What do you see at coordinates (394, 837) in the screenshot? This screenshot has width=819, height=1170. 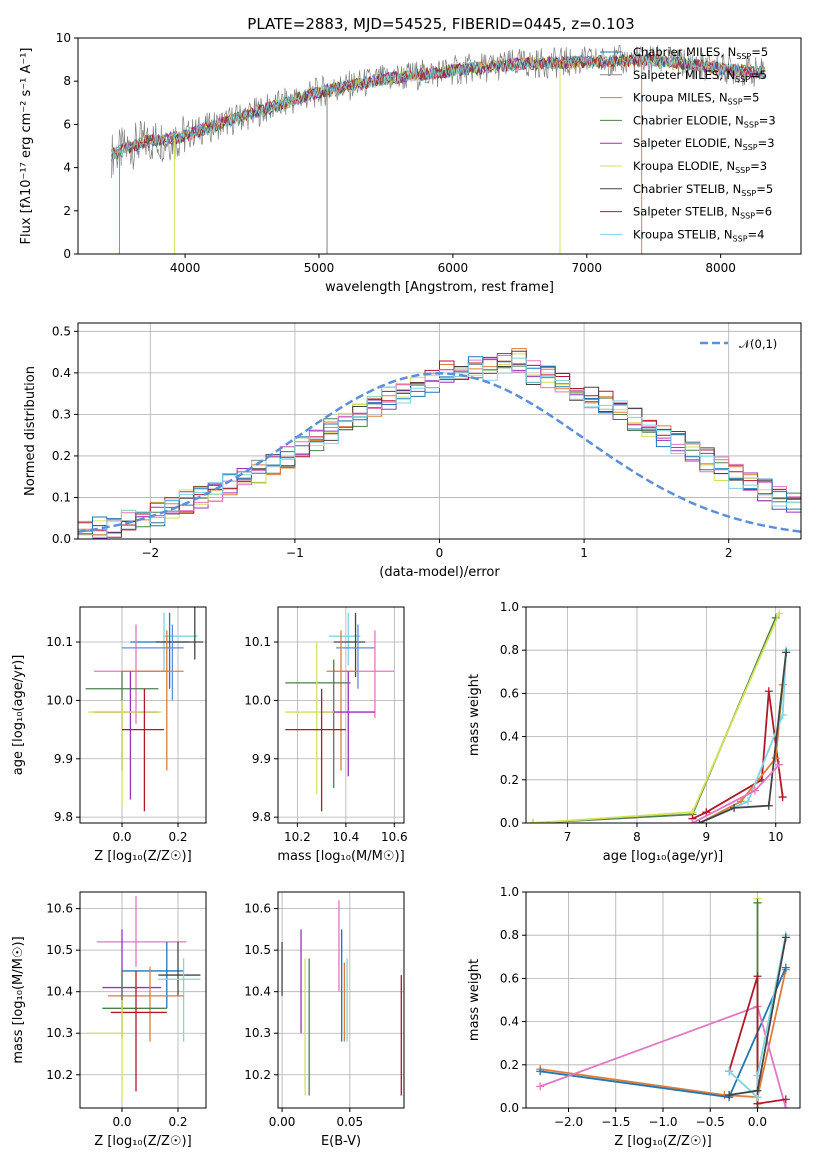 I see `x-tick-label: 10.6` at bounding box center [394, 837].